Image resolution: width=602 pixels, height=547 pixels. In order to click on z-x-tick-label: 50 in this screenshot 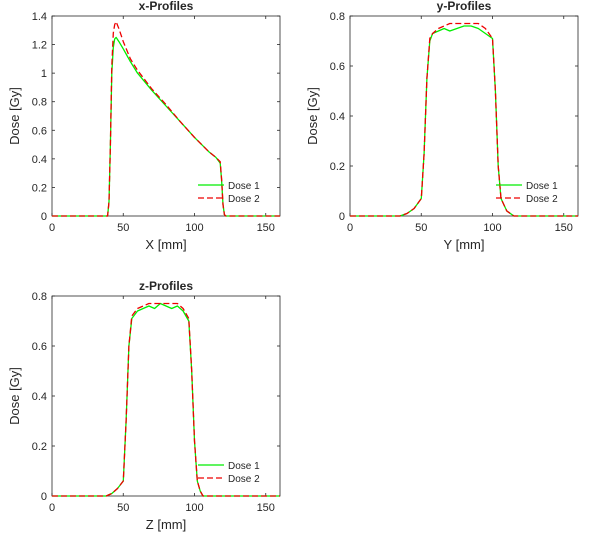, I will do `click(123, 508)`.